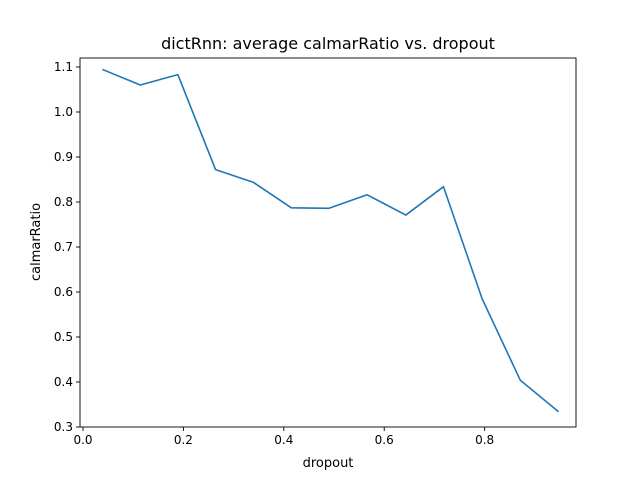 Image resolution: width=640 pixels, height=484 pixels. What do you see at coordinates (328, 43) in the screenshot?
I see `chart-title: dictRnn: average calmarRatio vs. dropout` at bounding box center [328, 43].